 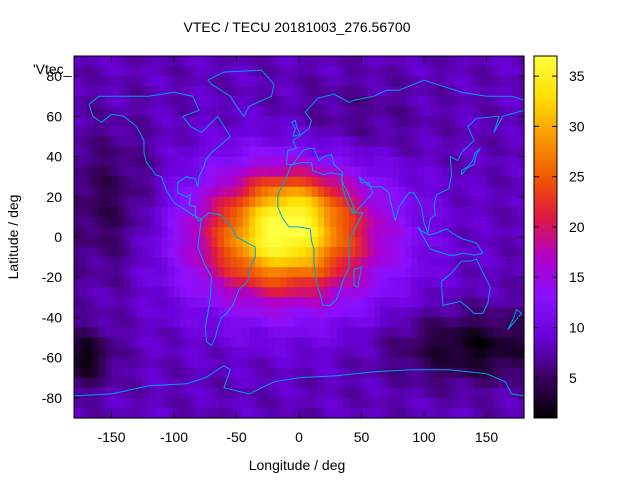 What do you see at coordinates (54, 76) in the screenshot?
I see `y-tick-label: 80` at bounding box center [54, 76].